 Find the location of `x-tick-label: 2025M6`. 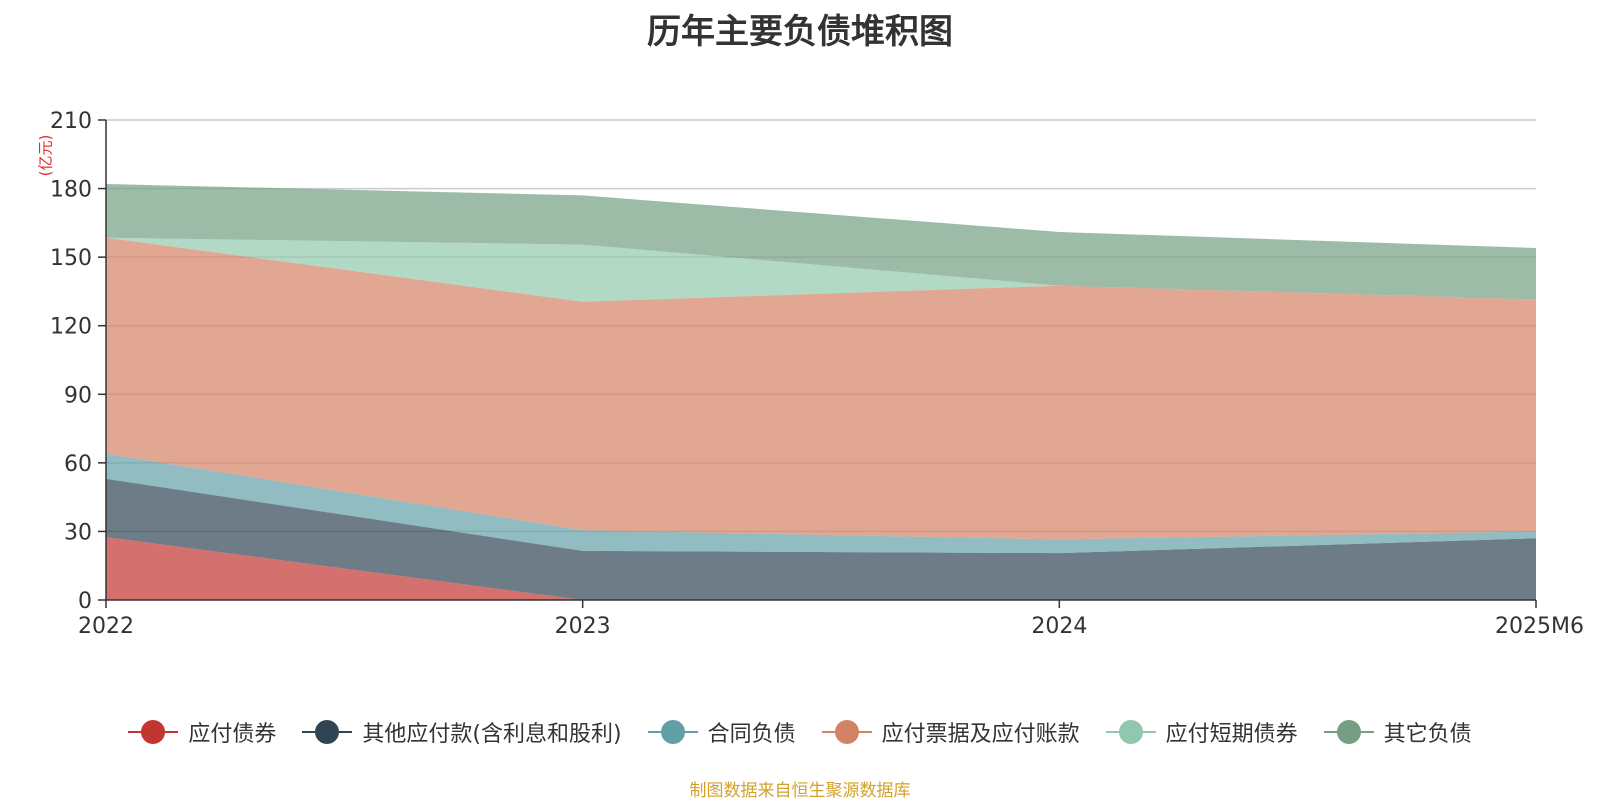

x-tick-label: 2025M6 is located at coordinates (1539, 626).